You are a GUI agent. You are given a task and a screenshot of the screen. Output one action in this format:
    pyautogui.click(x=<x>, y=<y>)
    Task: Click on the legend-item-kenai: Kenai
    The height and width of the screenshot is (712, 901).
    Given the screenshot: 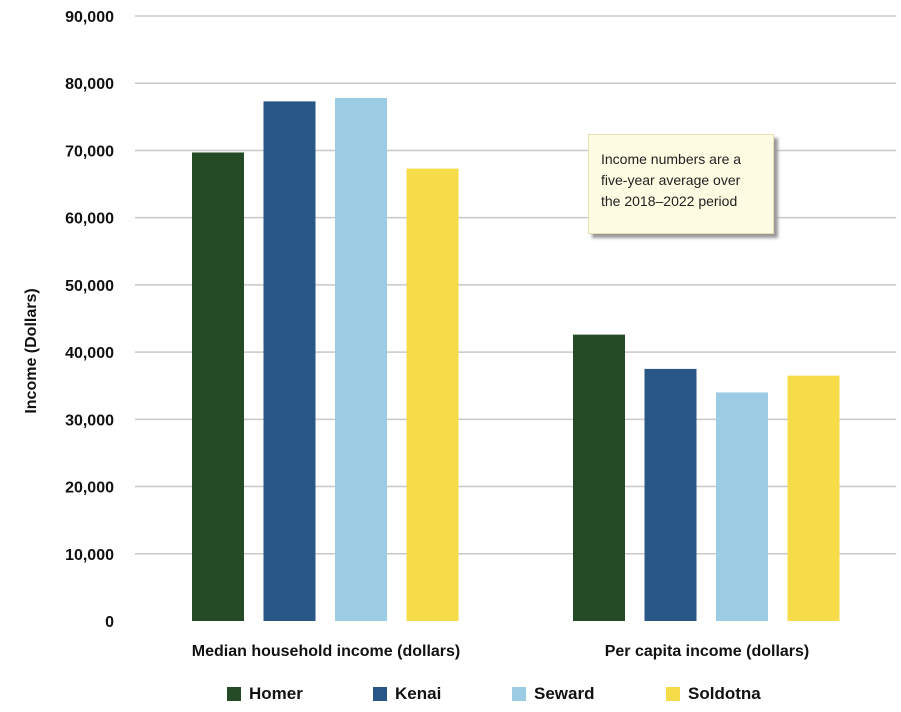 What is the action you would take?
    pyautogui.click(x=407, y=694)
    